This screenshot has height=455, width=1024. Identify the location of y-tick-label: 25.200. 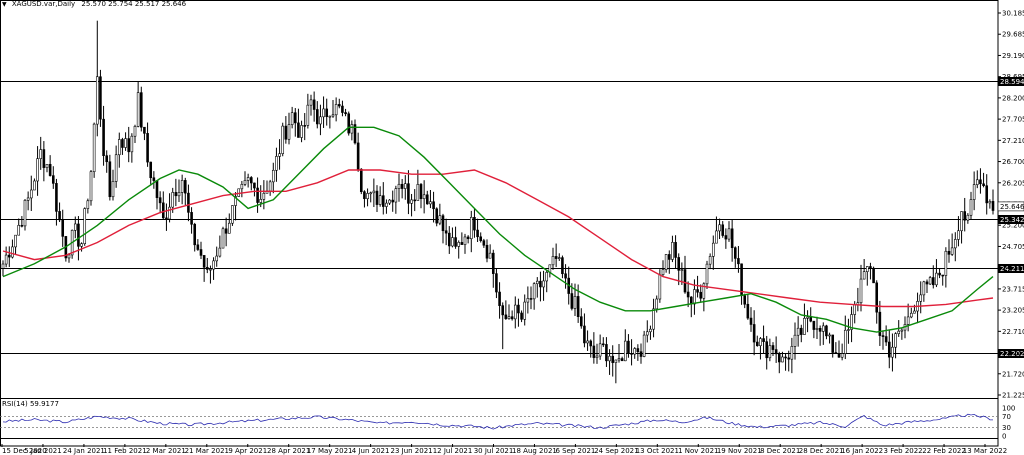
(1013, 226).